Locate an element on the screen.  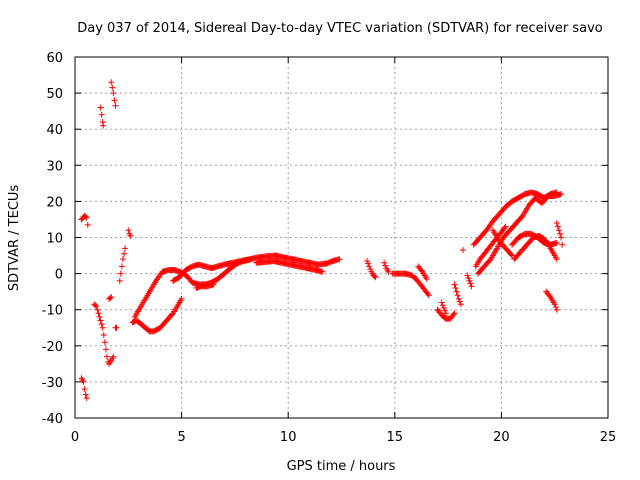
x-tick-label: 15 is located at coordinates (395, 437).